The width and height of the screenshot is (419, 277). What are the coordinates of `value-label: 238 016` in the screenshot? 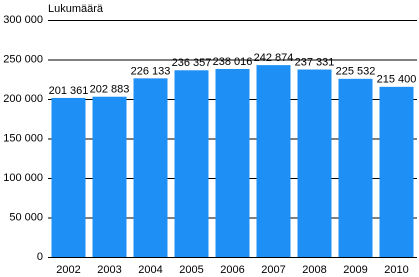 It's located at (233, 62).